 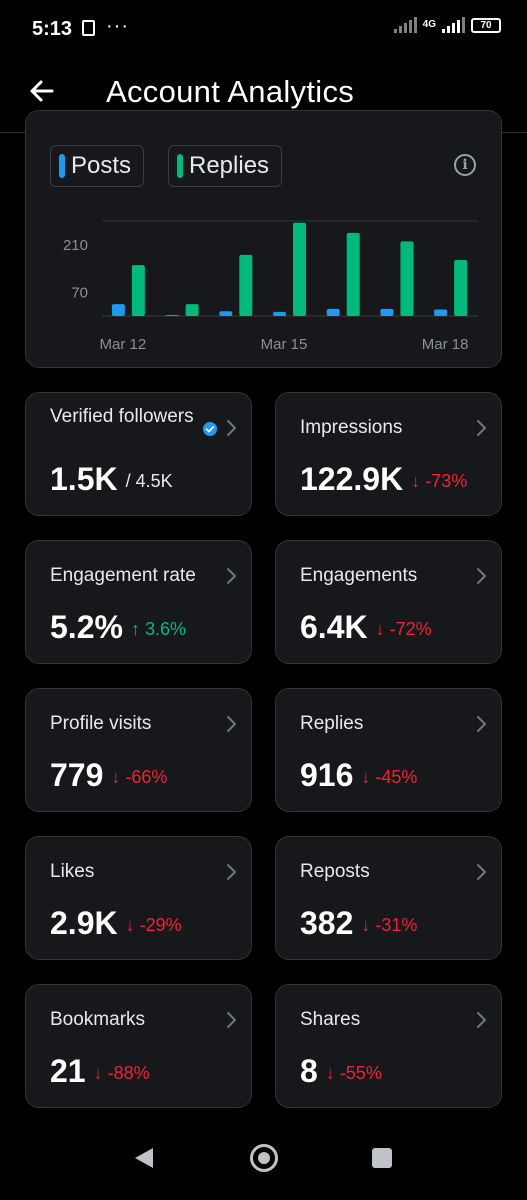 What do you see at coordinates (403, 629) in the screenshot?
I see `stat-change: ↓ -72%` at bounding box center [403, 629].